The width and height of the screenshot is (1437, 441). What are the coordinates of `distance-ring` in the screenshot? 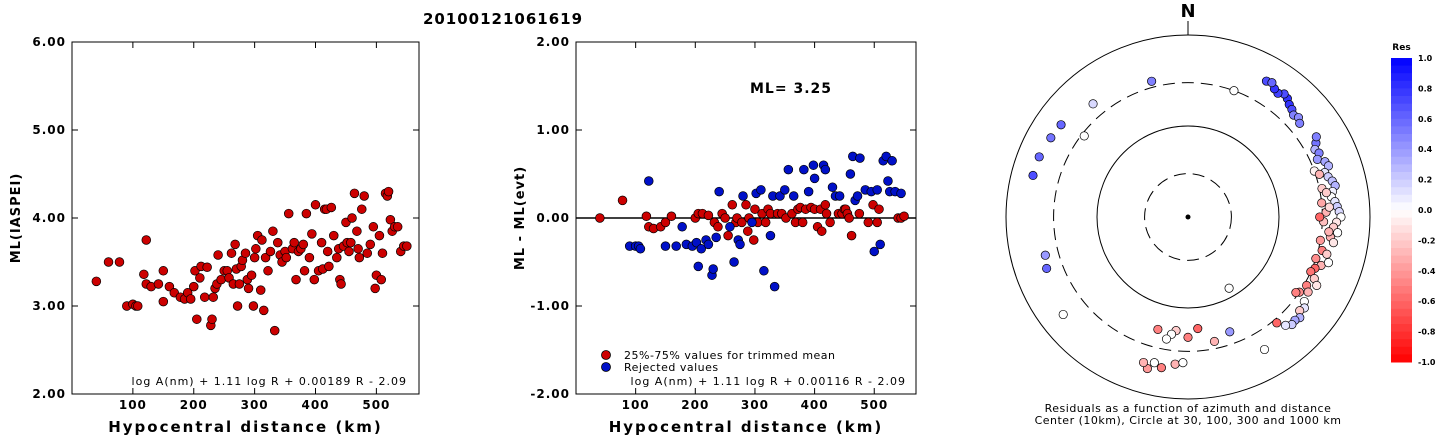 It's located at (1188, 217).